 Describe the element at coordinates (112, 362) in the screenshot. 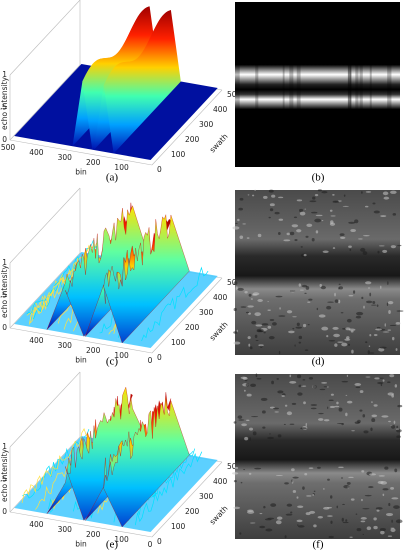

I see `panel-caption: (c)` at that location.